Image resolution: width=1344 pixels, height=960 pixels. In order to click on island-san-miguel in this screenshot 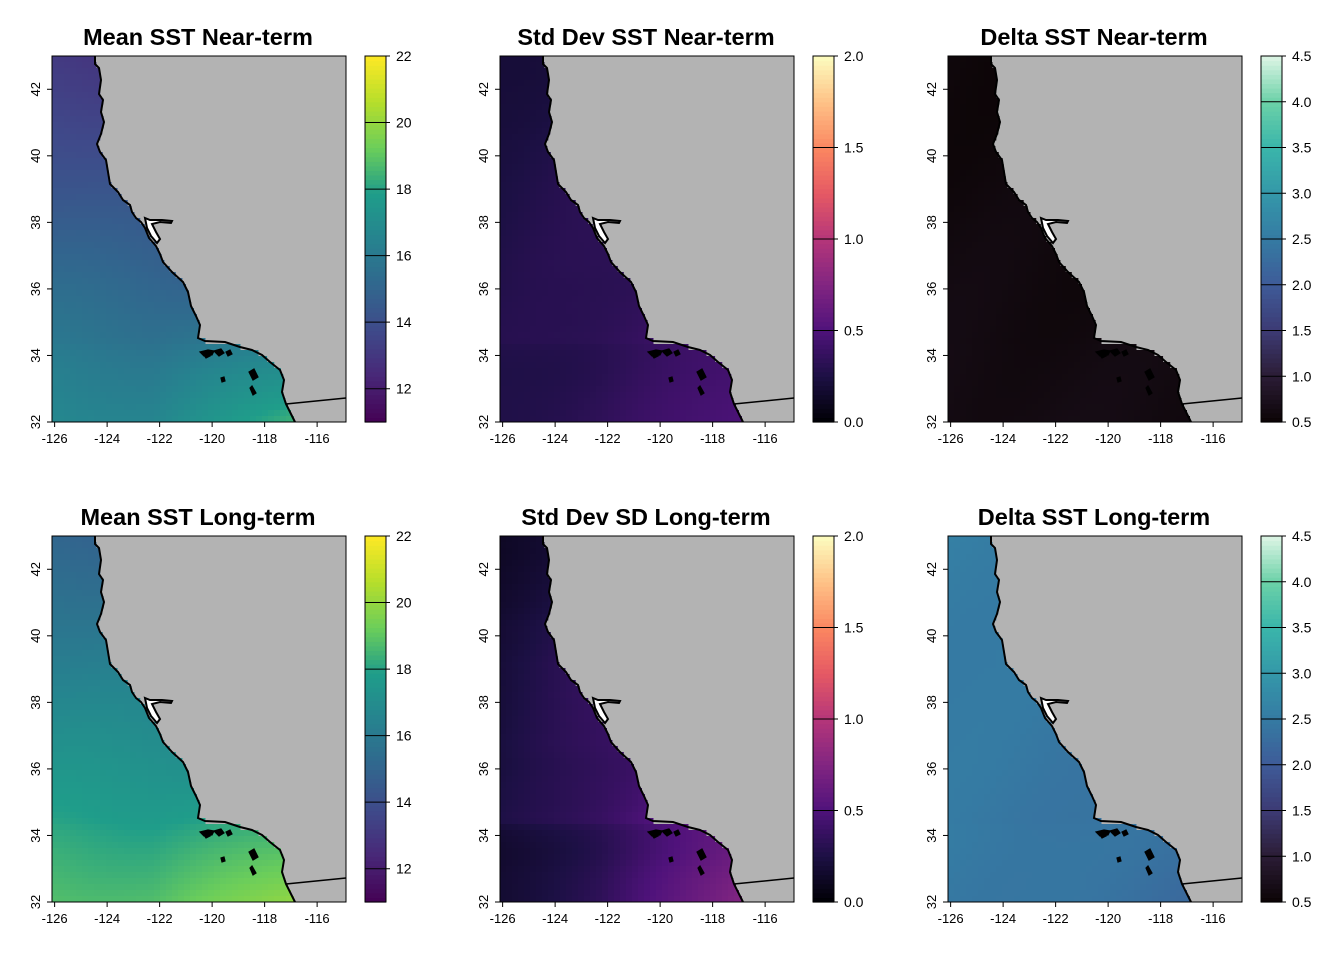, I will do `click(655, 355)`.